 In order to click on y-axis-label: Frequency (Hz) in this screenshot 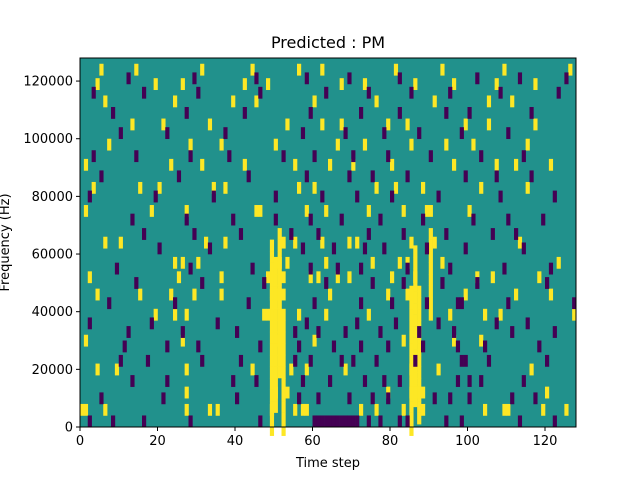, I will do `click(6, 242)`.